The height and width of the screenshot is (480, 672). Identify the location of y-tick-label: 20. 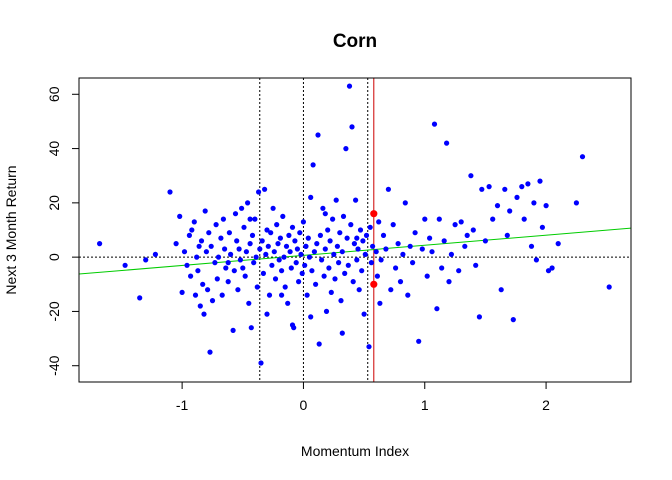
(54, 203).